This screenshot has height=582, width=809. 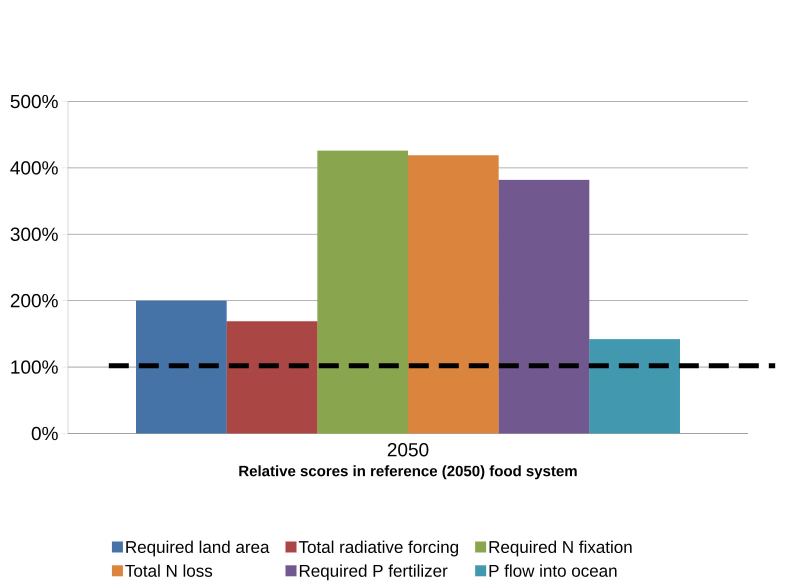 What do you see at coordinates (408, 449) in the screenshot?
I see `x-tick-label: 2050` at bounding box center [408, 449].